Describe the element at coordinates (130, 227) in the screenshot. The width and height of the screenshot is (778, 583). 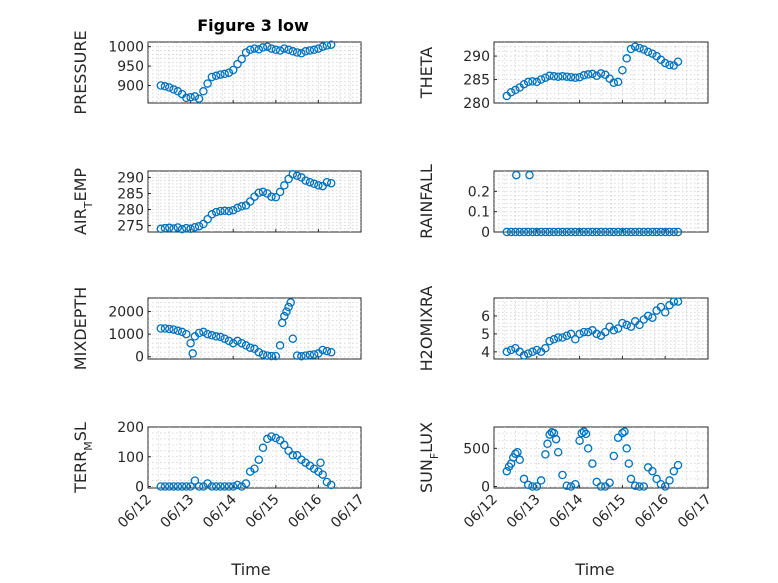
I see `y-tick-label: 275` at that location.